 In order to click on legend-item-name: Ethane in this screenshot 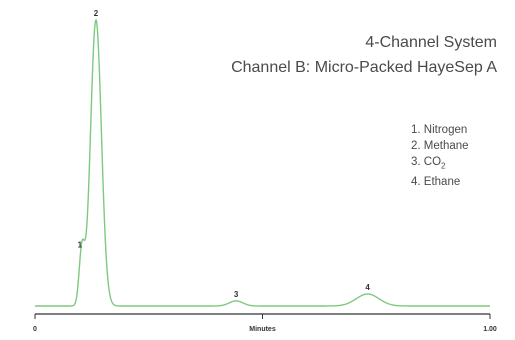, I will do `click(442, 182)`.